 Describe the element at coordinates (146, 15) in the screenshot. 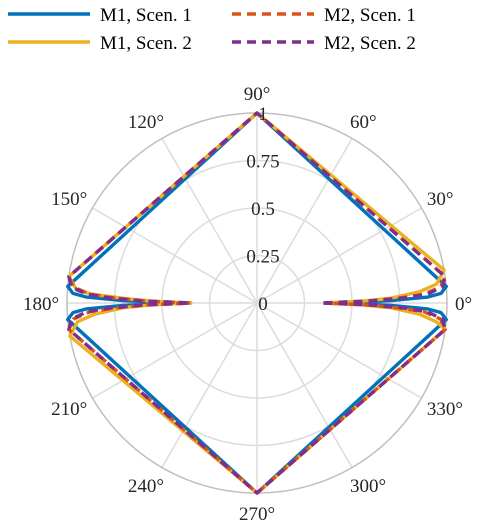

I see `legend-label-1: M1, Scen. 1` at that location.